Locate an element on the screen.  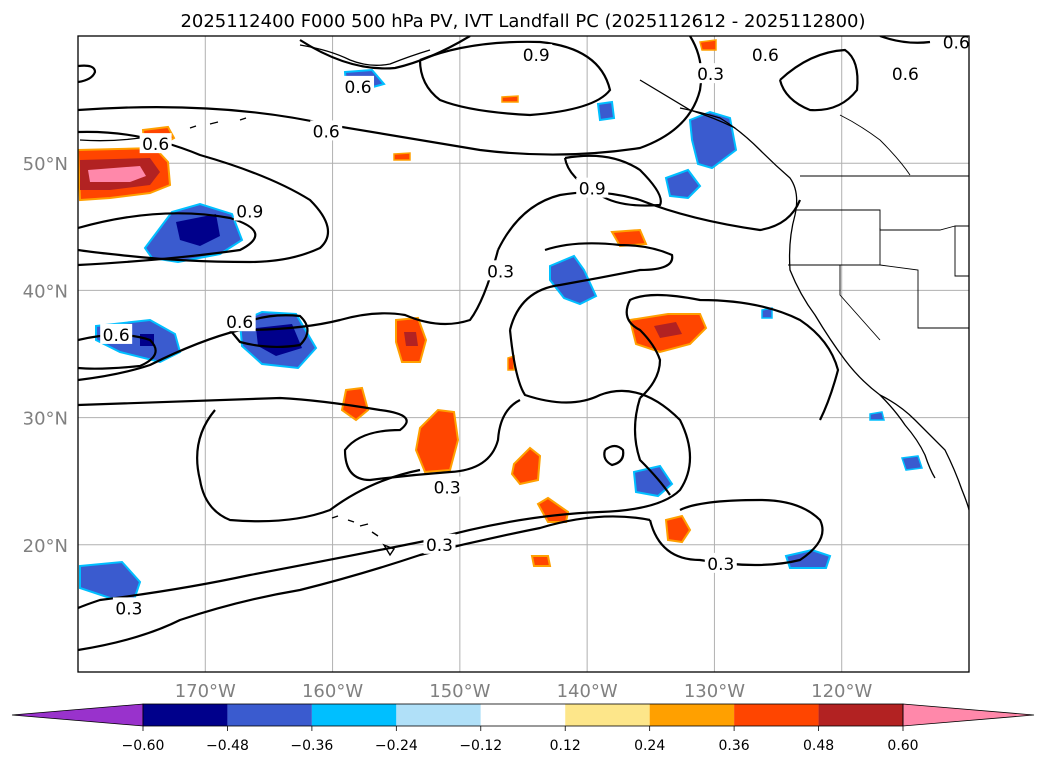
y-tick-label: 20°N is located at coordinates (45, 546).